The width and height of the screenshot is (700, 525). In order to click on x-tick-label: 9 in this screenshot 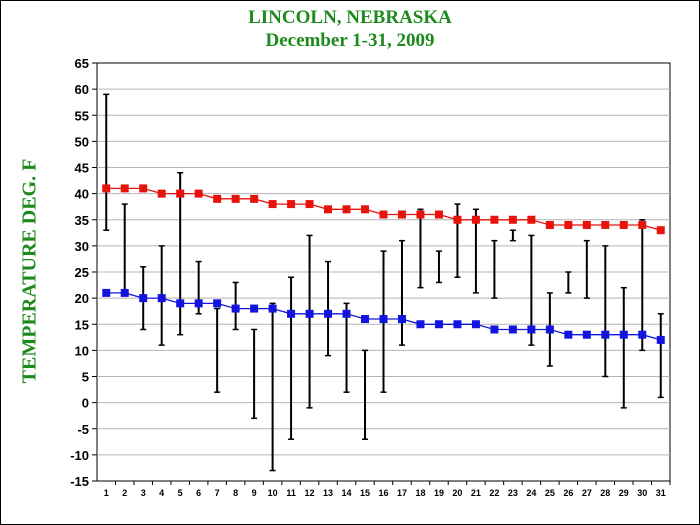, I will do `click(254, 493)`.